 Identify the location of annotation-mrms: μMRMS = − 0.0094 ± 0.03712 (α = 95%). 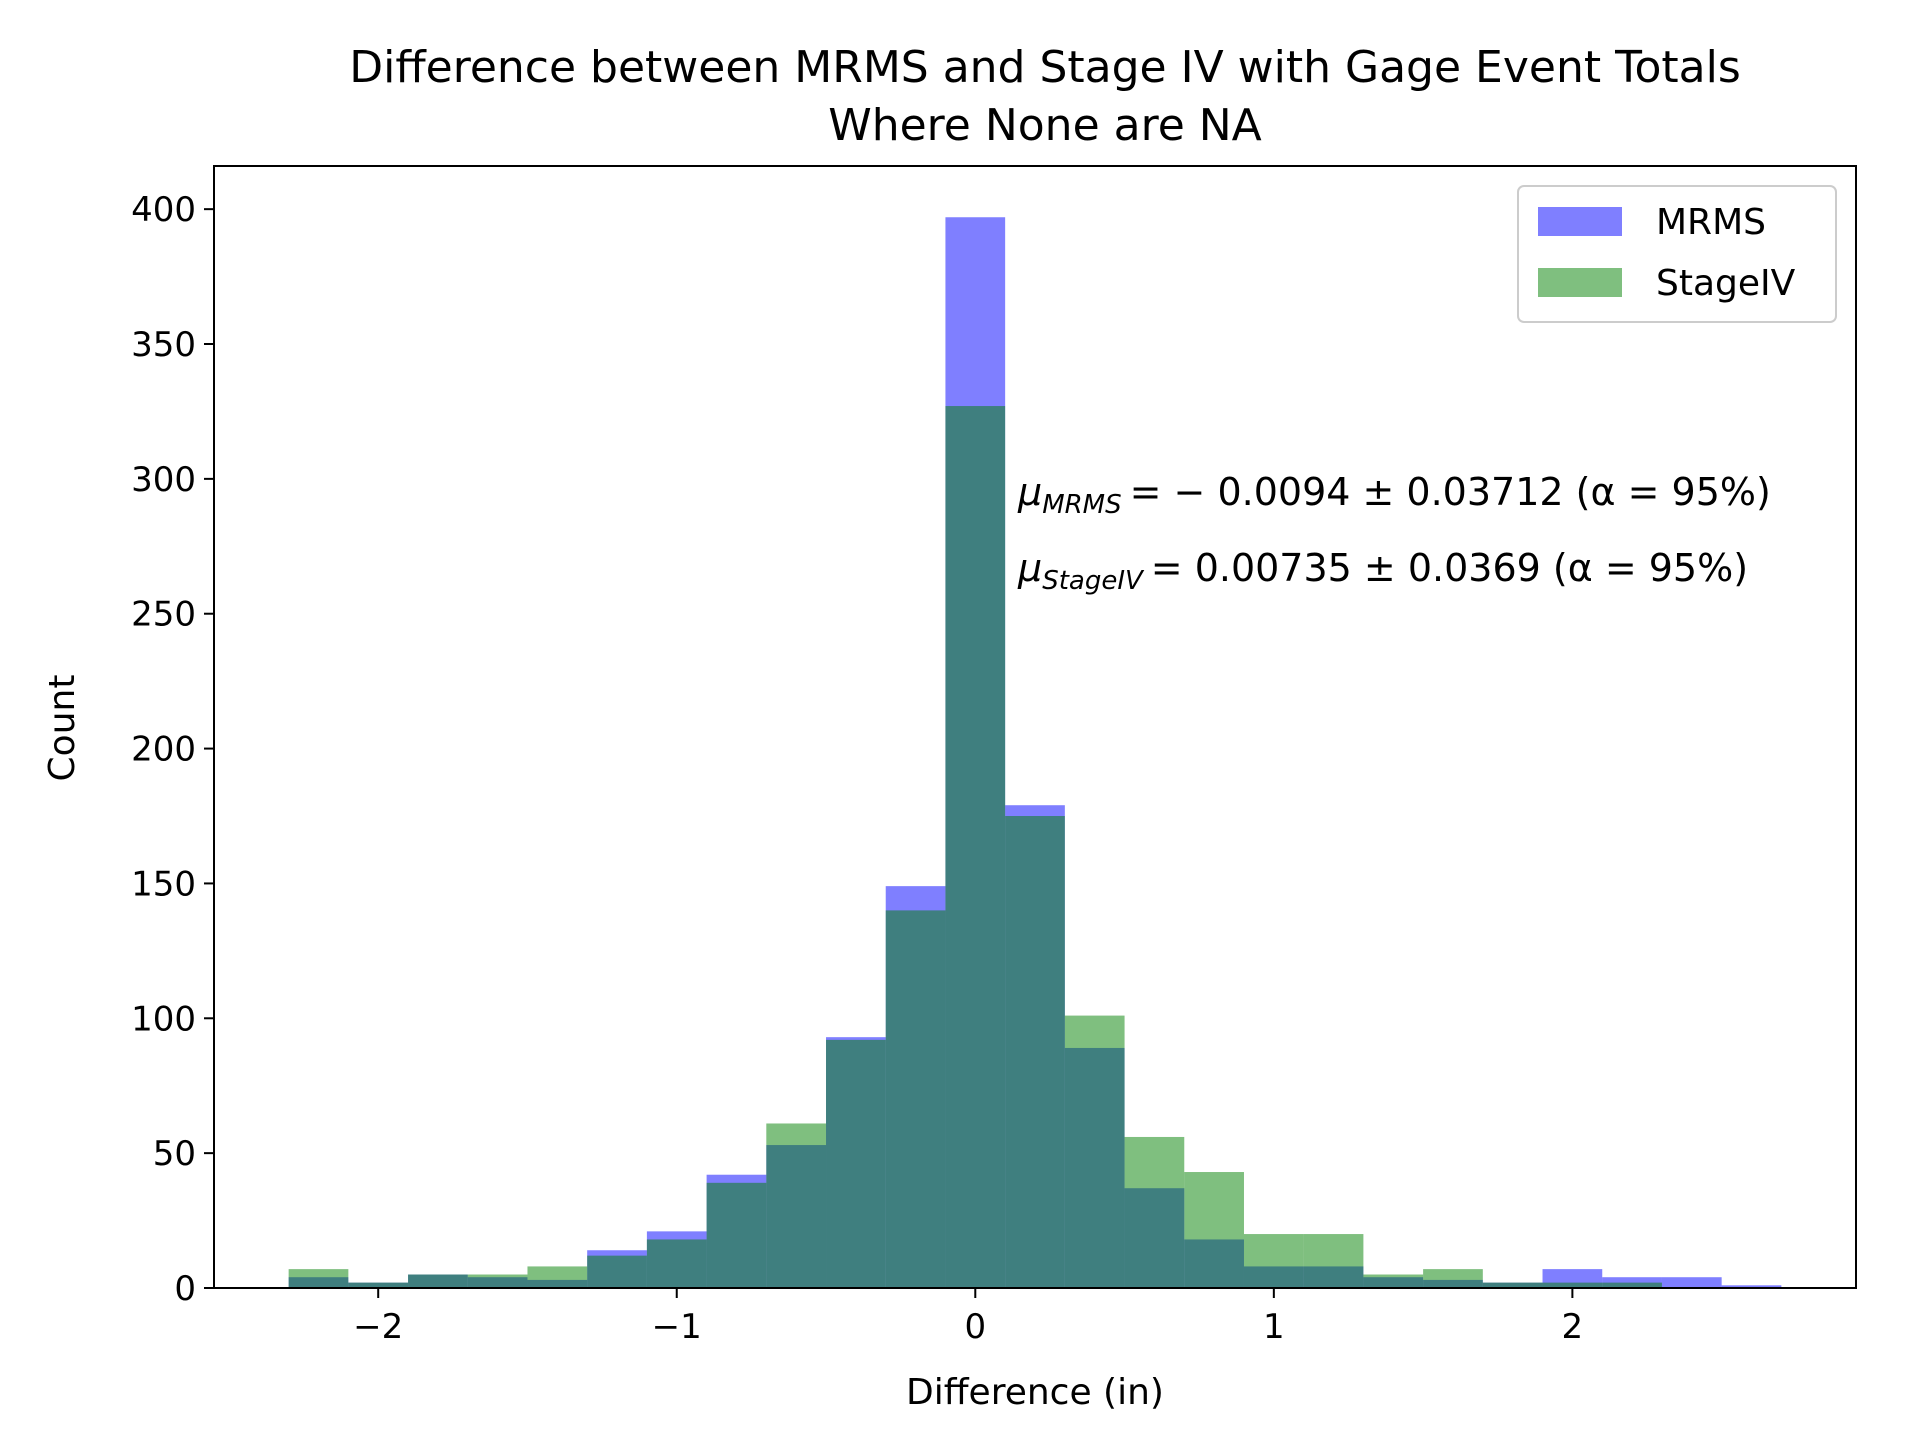
(1394, 495).